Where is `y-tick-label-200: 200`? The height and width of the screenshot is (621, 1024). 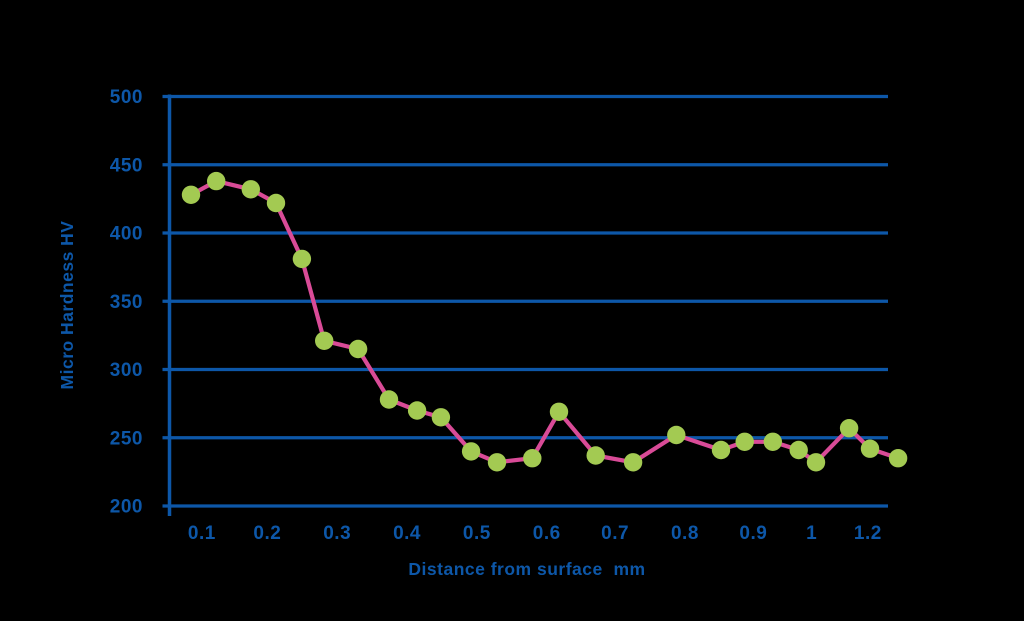 y-tick-label-200: 200 is located at coordinates (126, 507).